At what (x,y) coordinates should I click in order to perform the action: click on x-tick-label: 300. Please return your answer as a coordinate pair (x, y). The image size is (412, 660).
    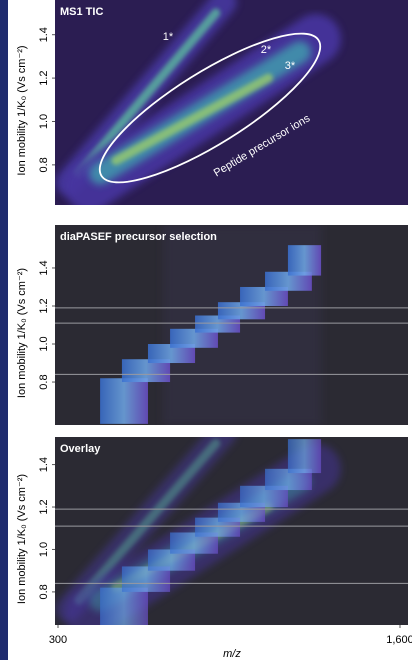
    Looking at the image, I should click on (58, 640).